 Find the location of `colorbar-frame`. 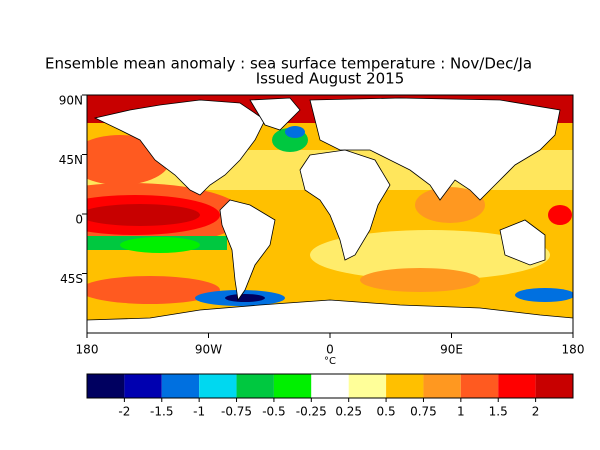

colorbar-frame is located at coordinates (330, 386).